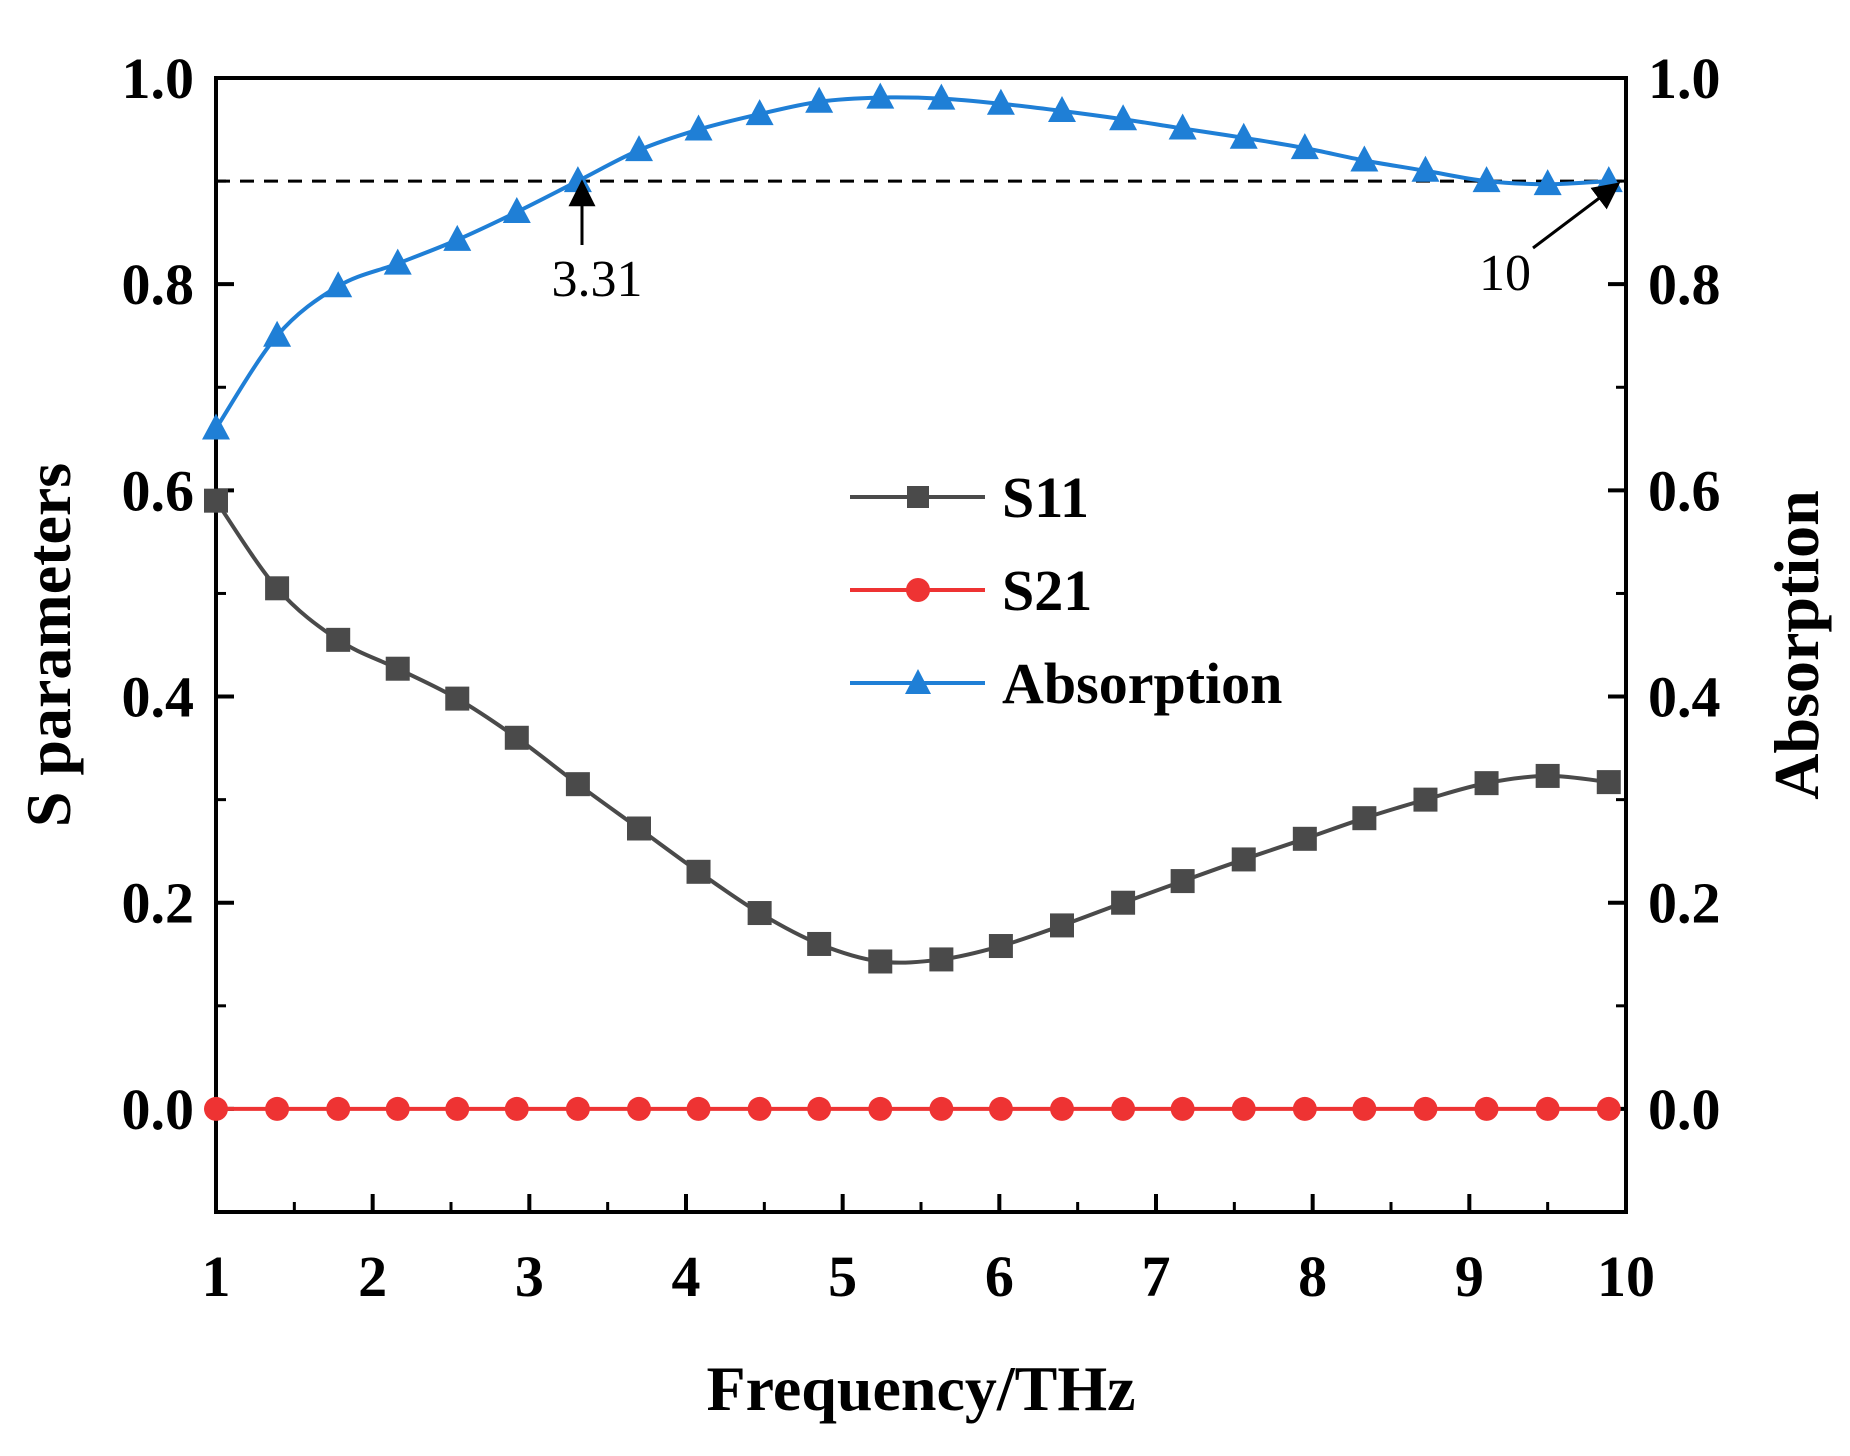 Image resolution: width=1850 pixels, height=1456 pixels. I want to click on y-tick-label-left-0.4: 0.4, so click(158, 697).